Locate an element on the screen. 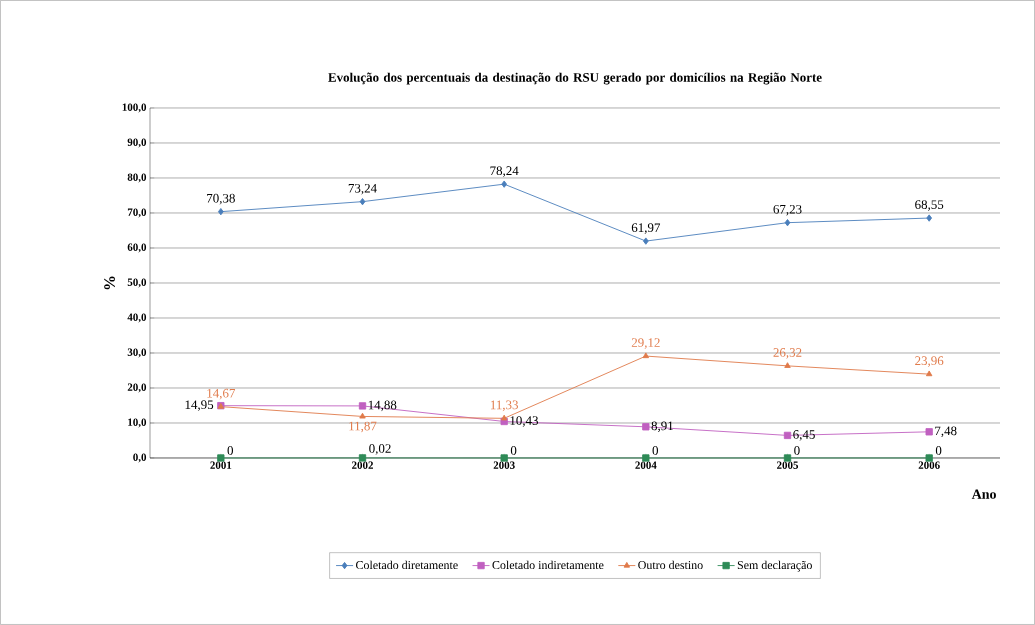  data-label: 14,88 is located at coordinates (382, 406).